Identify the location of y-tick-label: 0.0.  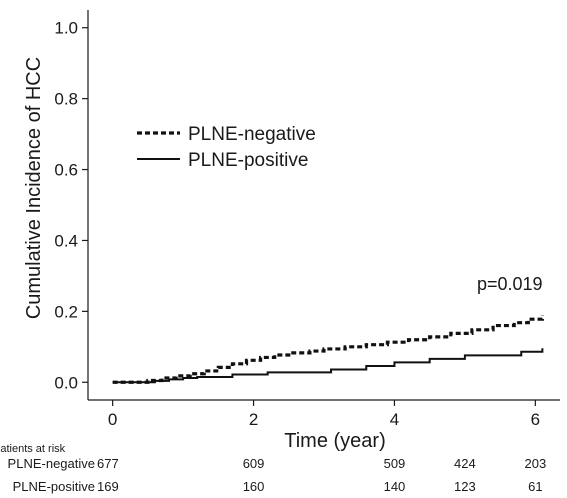
(66, 382).